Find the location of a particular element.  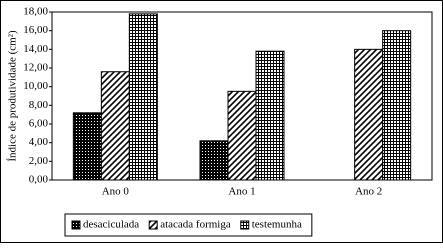

legend-box is located at coordinates (188, 225).